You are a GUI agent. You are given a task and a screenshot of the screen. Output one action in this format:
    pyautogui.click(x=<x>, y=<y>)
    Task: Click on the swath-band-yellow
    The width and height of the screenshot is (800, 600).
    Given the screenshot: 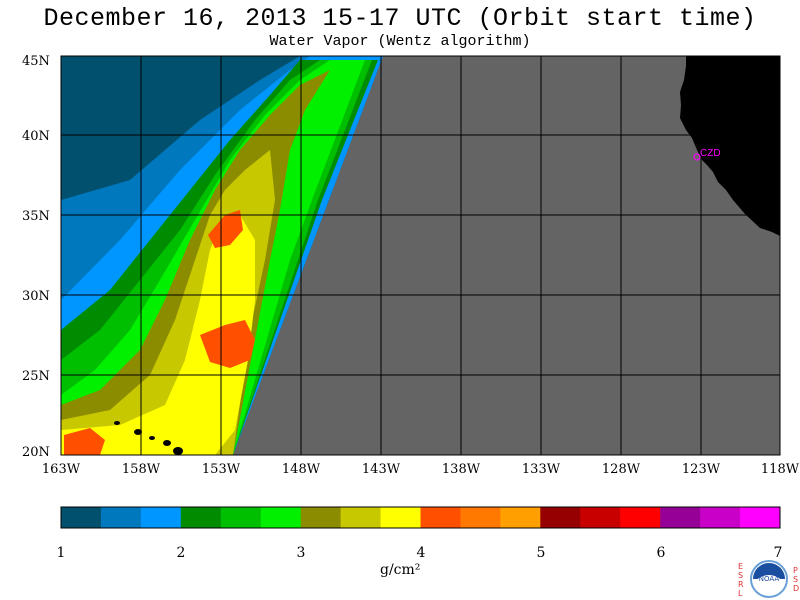 What is the action you would take?
    pyautogui.click(x=158, y=335)
    